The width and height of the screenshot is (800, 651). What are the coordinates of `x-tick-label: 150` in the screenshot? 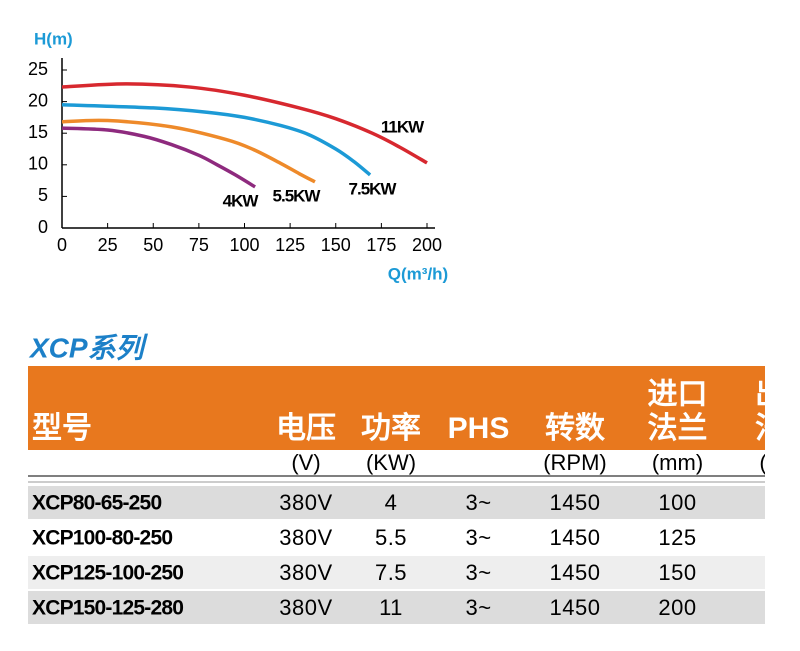 It's located at (336, 245).